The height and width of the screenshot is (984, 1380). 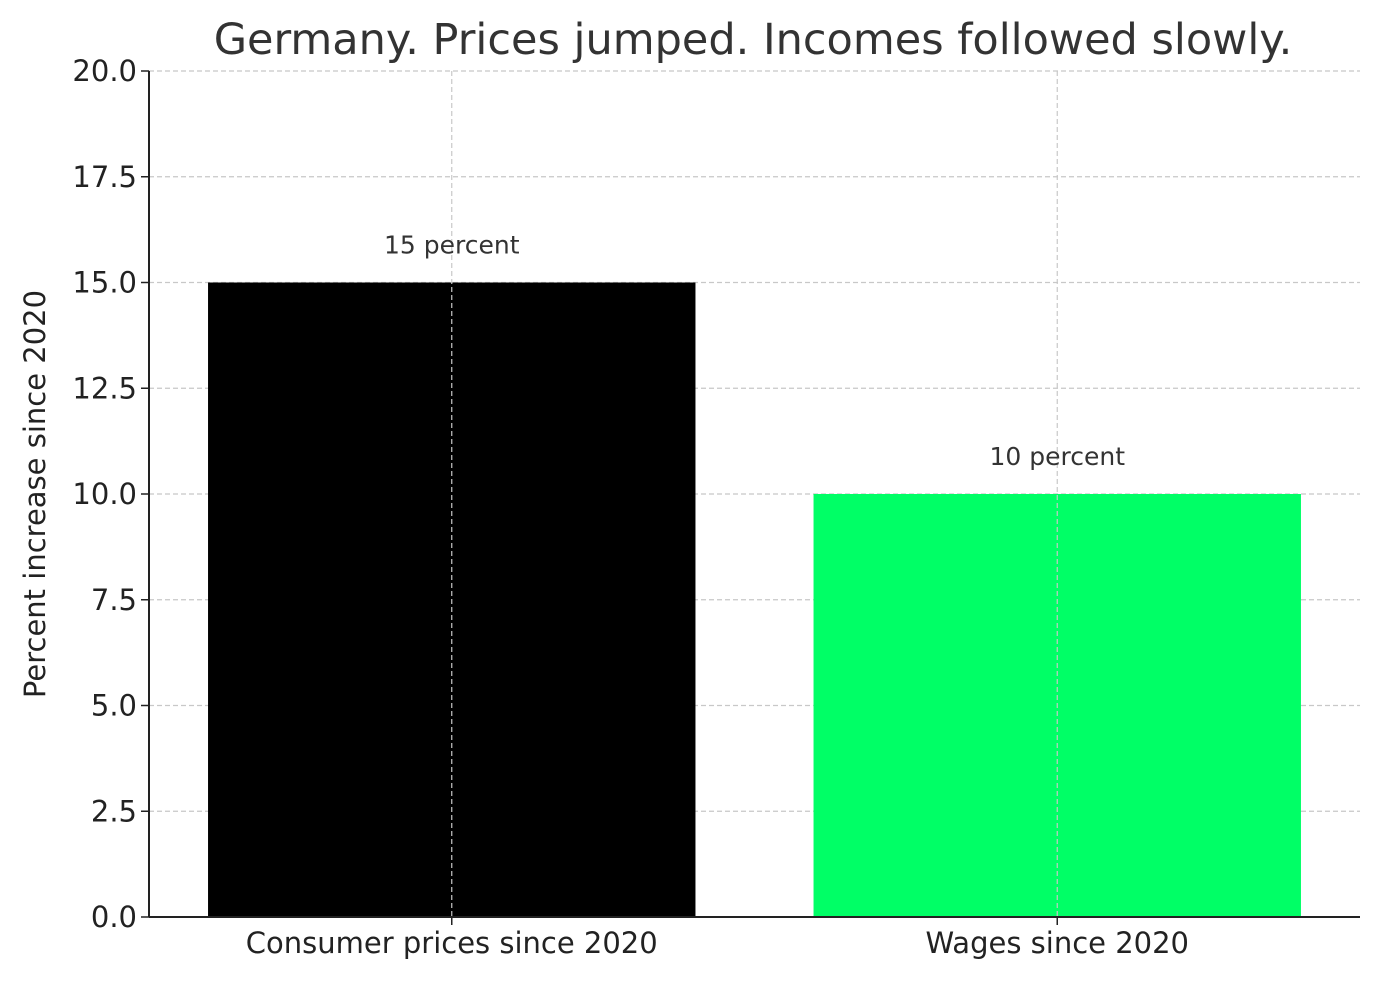 What do you see at coordinates (104, 494) in the screenshot?
I see `y-tick-label: 10.0` at bounding box center [104, 494].